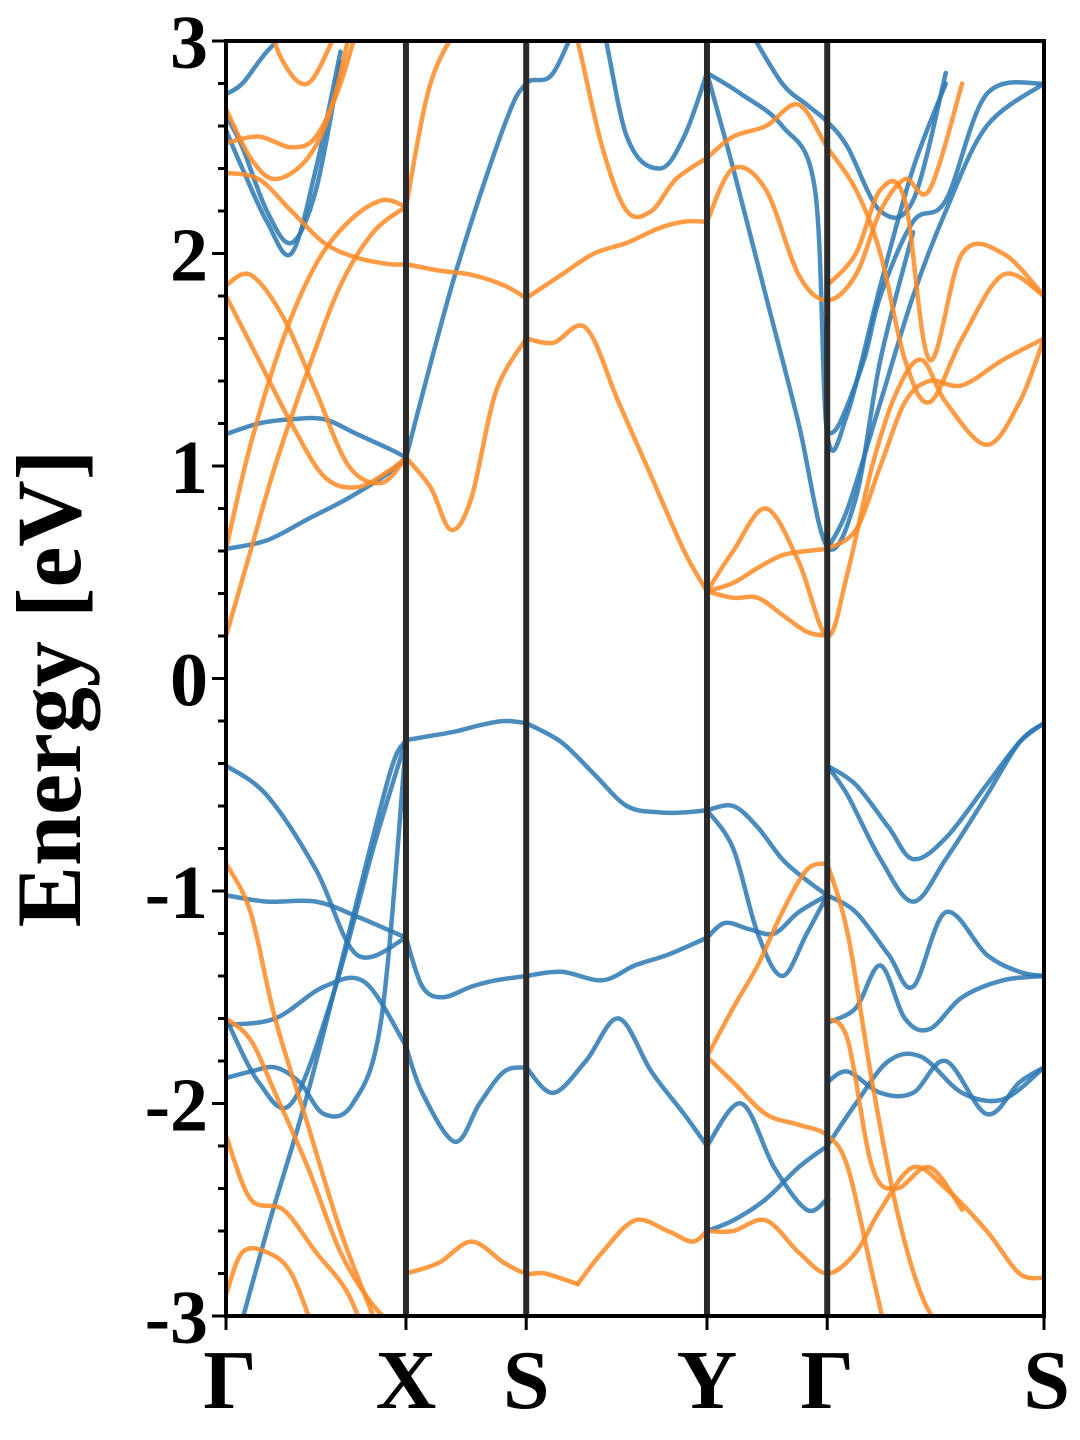 The height and width of the screenshot is (1440, 1080). I want to click on y-tick-label: 2, so click(189, 256).